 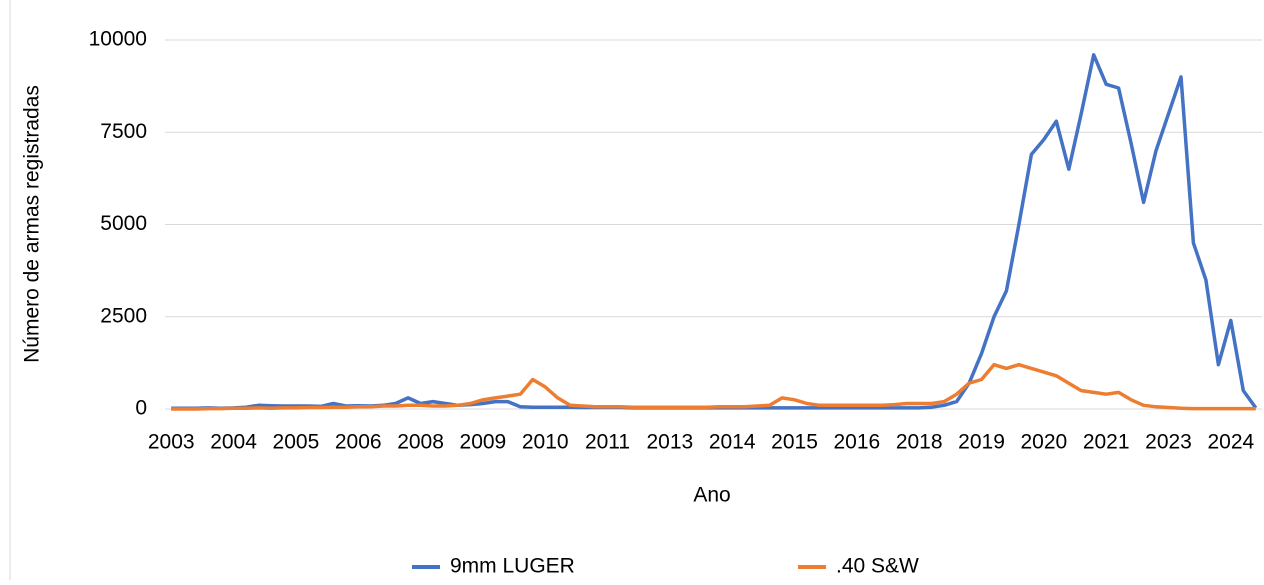 I want to click on y-tick-label: 5000, so click(x=123, y=223).